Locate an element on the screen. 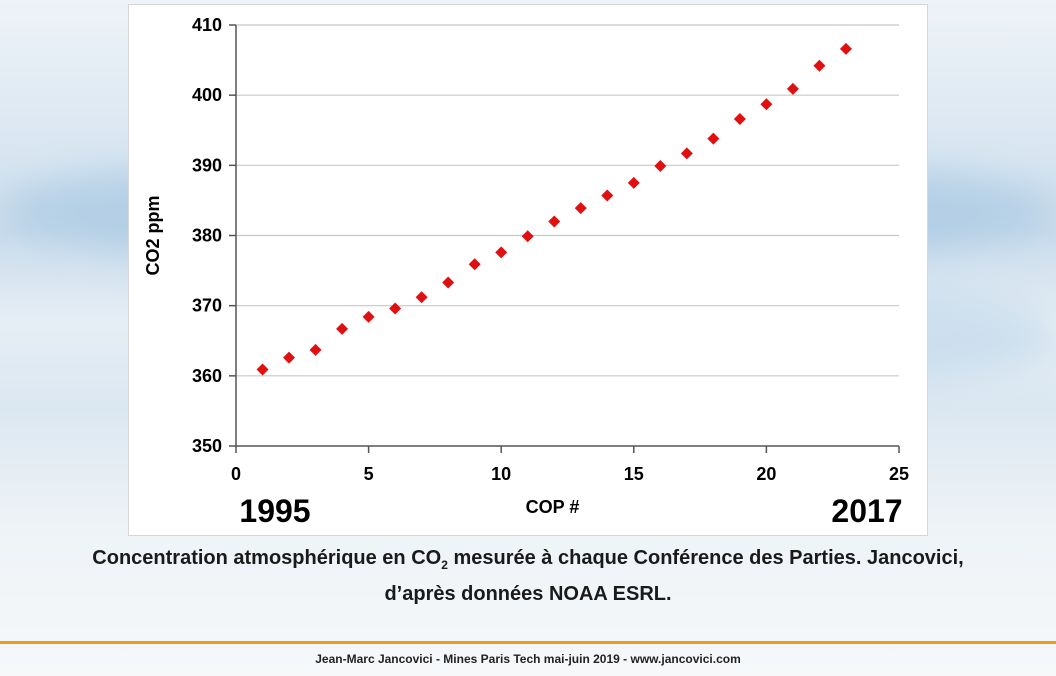 The image size is (1056, 676). x-tick-label: 15 is located at coordinates (634, 474).